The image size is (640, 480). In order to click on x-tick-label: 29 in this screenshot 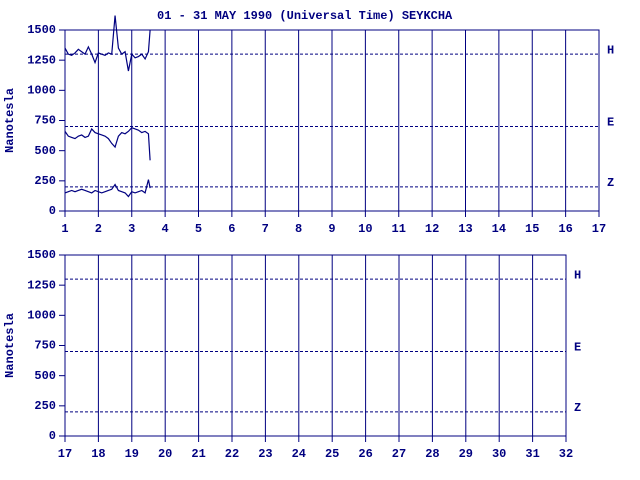, I will do `click(466, 454)`.